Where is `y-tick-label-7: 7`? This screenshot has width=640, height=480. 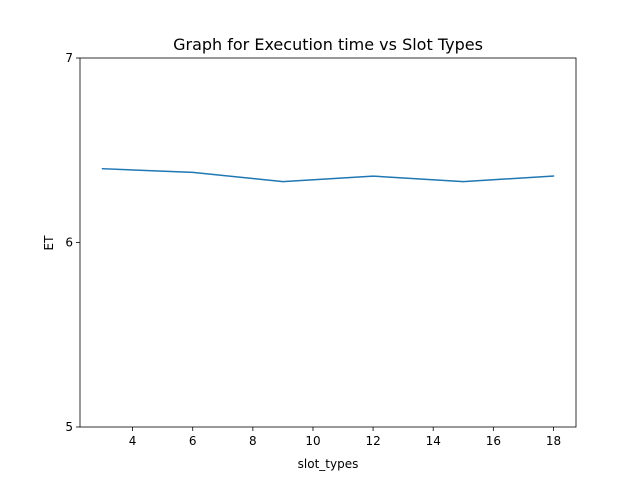
y-tick-label-7: 7 is located at coordinates (69, 58).